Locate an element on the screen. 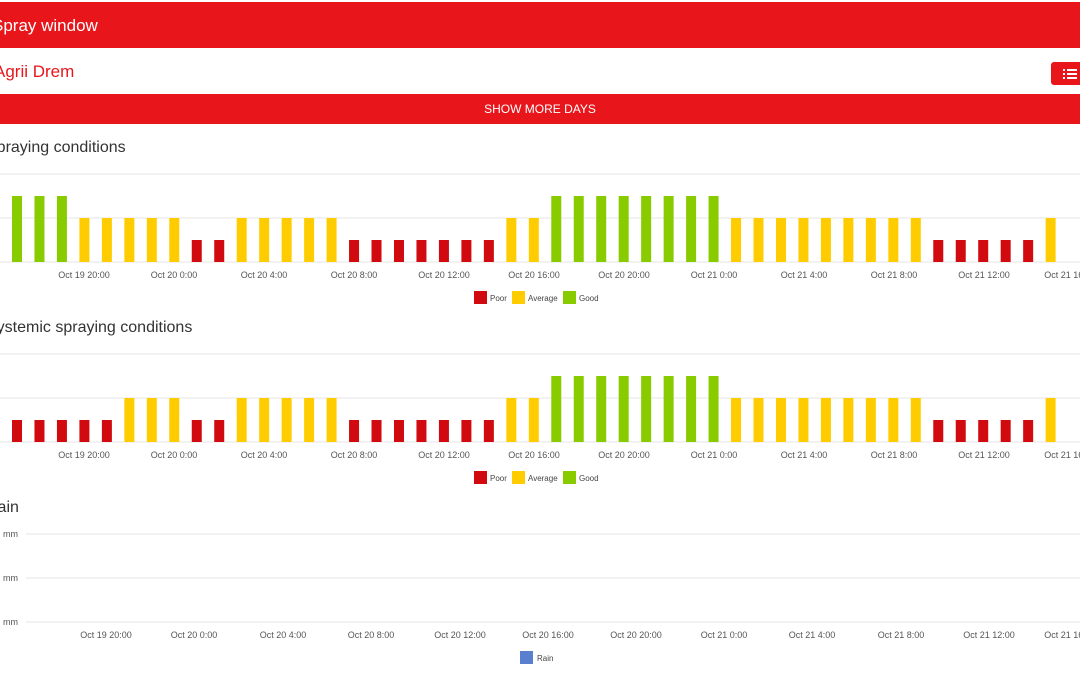 Image resolution: width=1080 pixels, height=675 pixels. show-more-days-button: SHOW MORE DAYS is located at coordinates (540, 109).